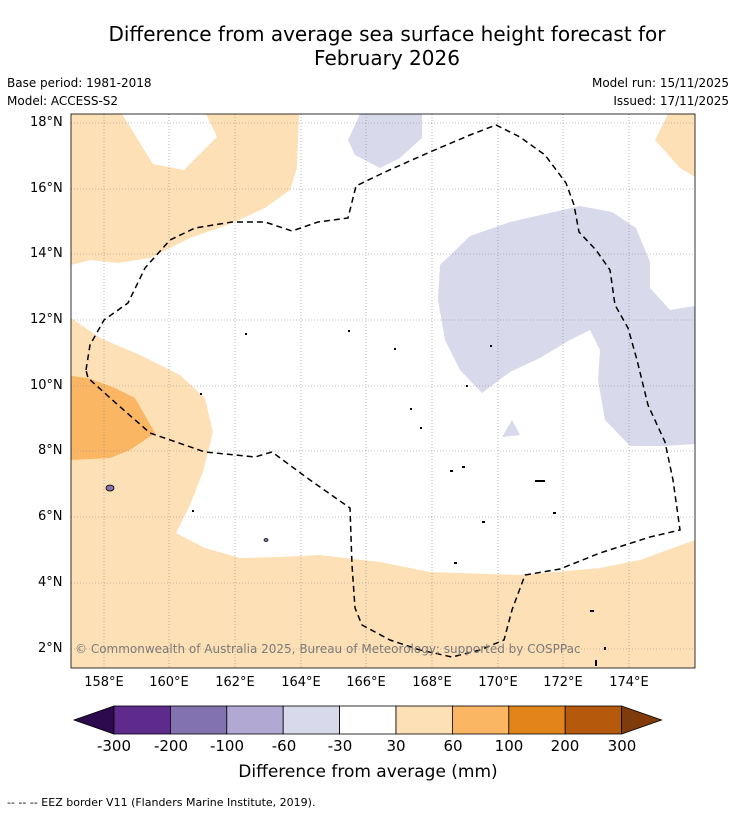 The image size is (736, 816). Describe the element at coordinates (511, 428) in the screenshot. I see `negative-anomaly-small` at that location.